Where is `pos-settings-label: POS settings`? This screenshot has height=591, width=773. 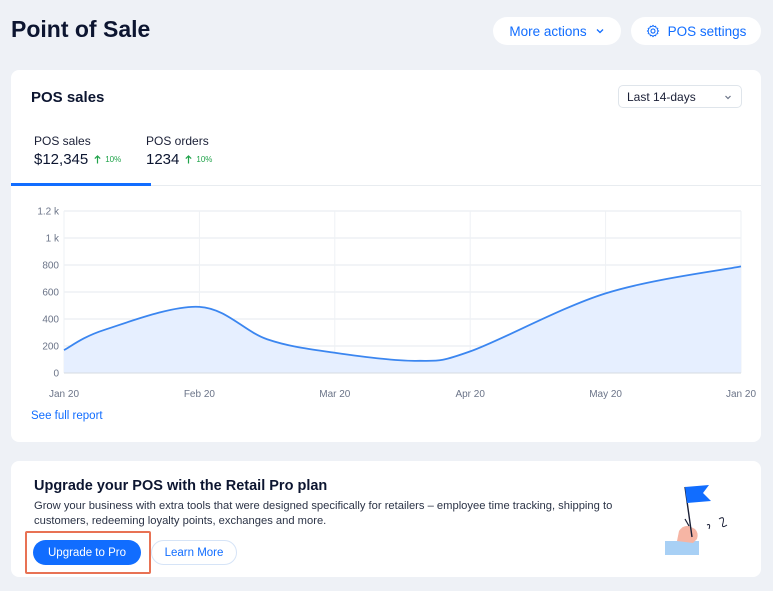 pos-settings-label: POS settings is located at coordinates (707, 31).